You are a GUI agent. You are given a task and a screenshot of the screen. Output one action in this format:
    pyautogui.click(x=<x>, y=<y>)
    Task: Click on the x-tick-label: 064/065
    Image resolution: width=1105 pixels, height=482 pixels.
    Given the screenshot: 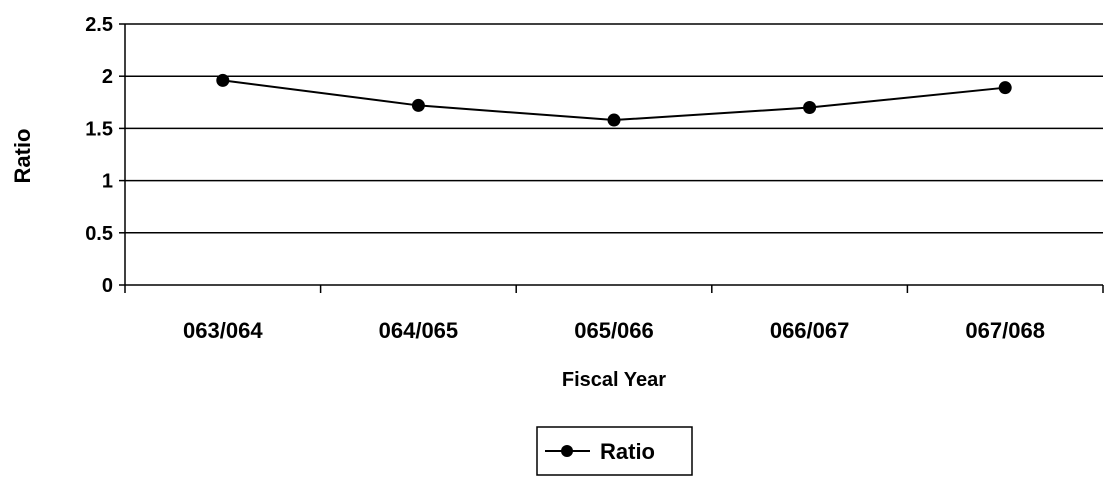 What is the action you would take?
    pyautogui.click(x=419, y=330)
    